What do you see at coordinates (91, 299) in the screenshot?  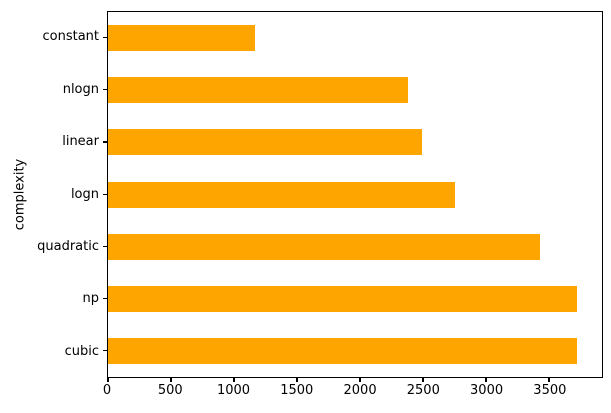 I see `y-tick-label-np: np` at bounding box center [91, 299].